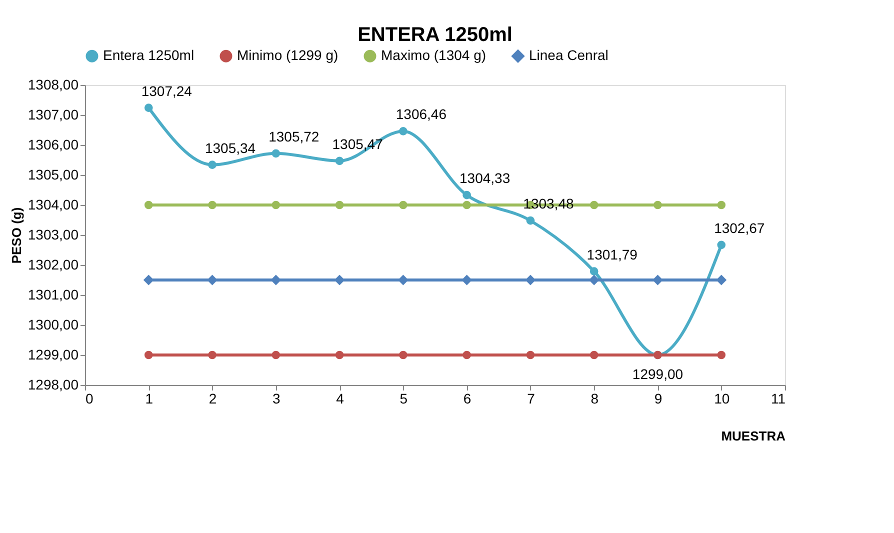 The height and width of the screenshot is (533, 894). I want to click on y-tick-label: 1301,00, so click(53, 294).